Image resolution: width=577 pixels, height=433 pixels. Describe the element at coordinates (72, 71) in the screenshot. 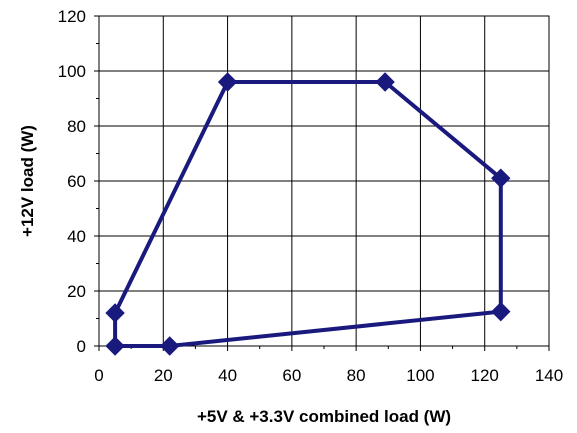

I see `y-tick-label: 100` at that location.